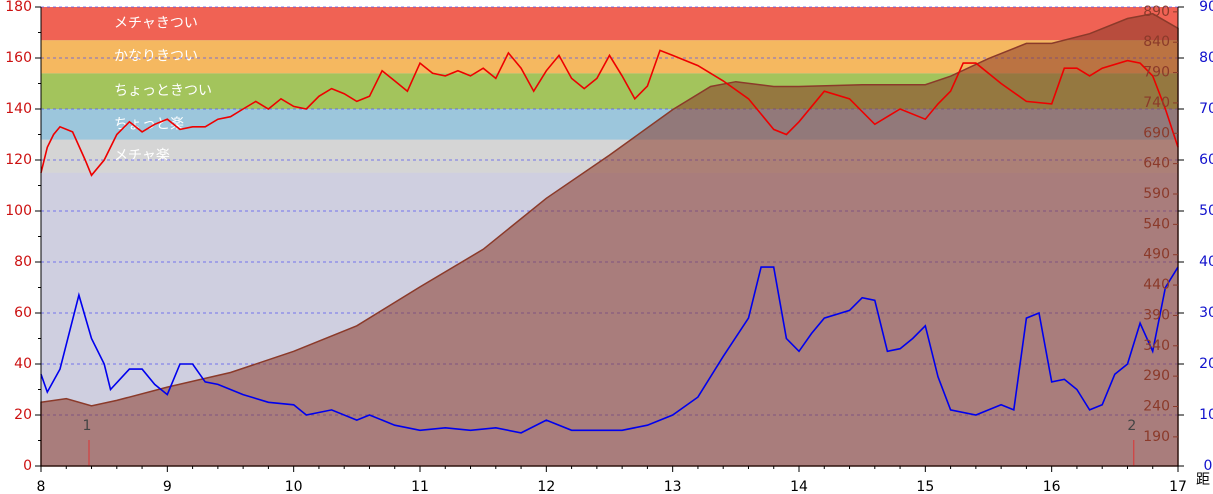 The height and width of the screenshot is (494, 1213). Describe the element at coordinates (1206, 160) in the screenshot. I see `y2-tick-label: 60` at that location.